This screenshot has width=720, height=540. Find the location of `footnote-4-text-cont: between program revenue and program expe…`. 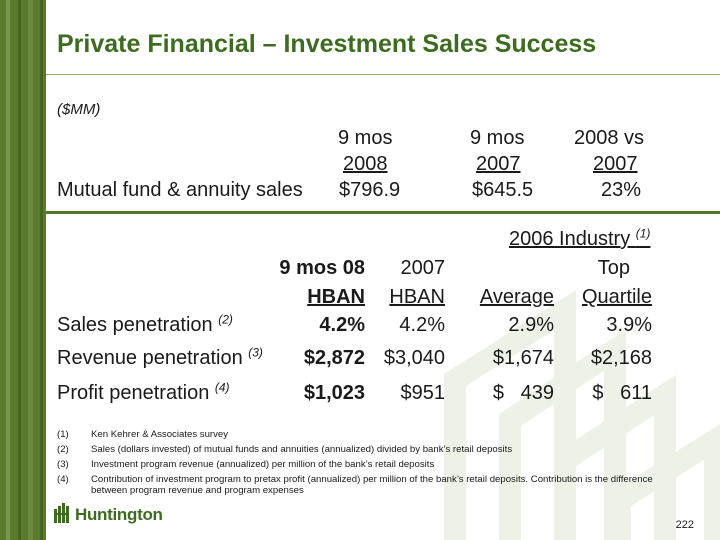

footnote-4-text-cont: between program revenue and program expe… is located at coordinates (197, 490).